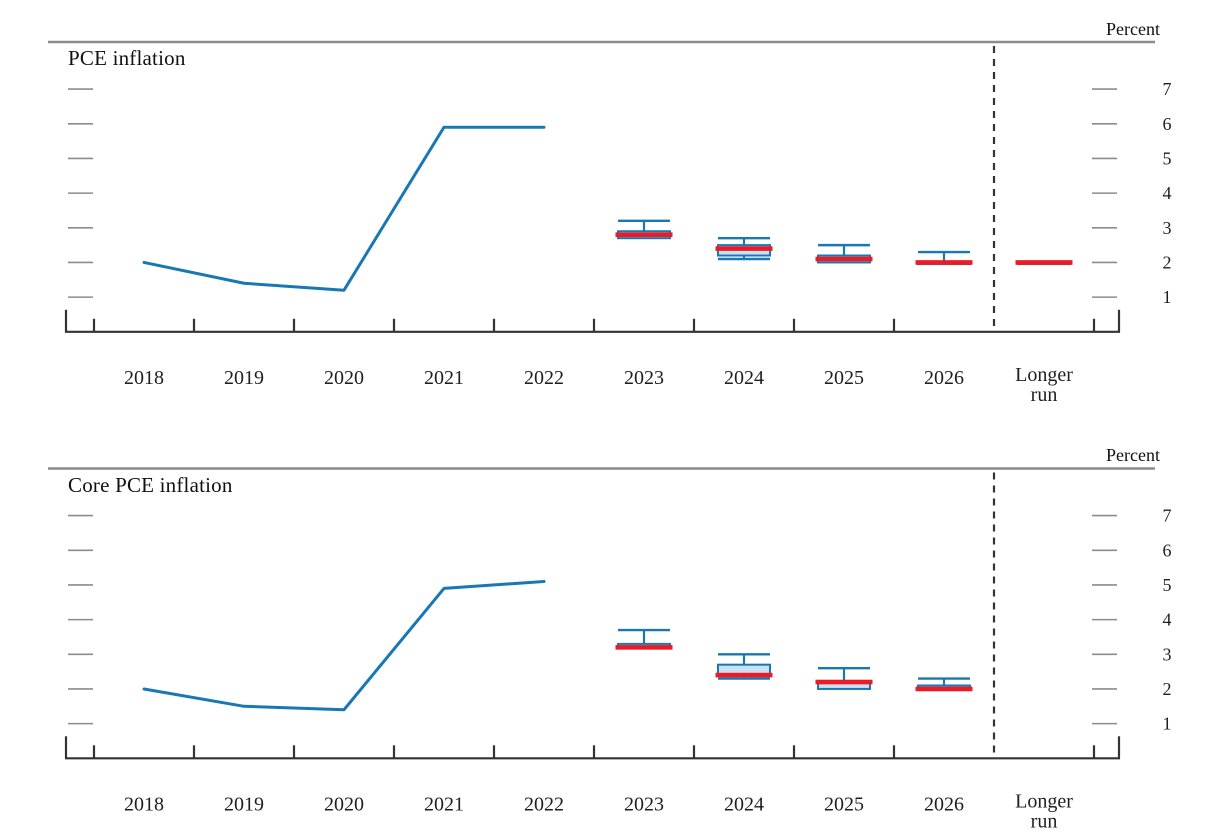 This screenshot has width=1232, height=840. Describe the element at coordinates (1133, 455) in the screenshot. I see `core-pce-percent-axis-label: Percent` at that location.